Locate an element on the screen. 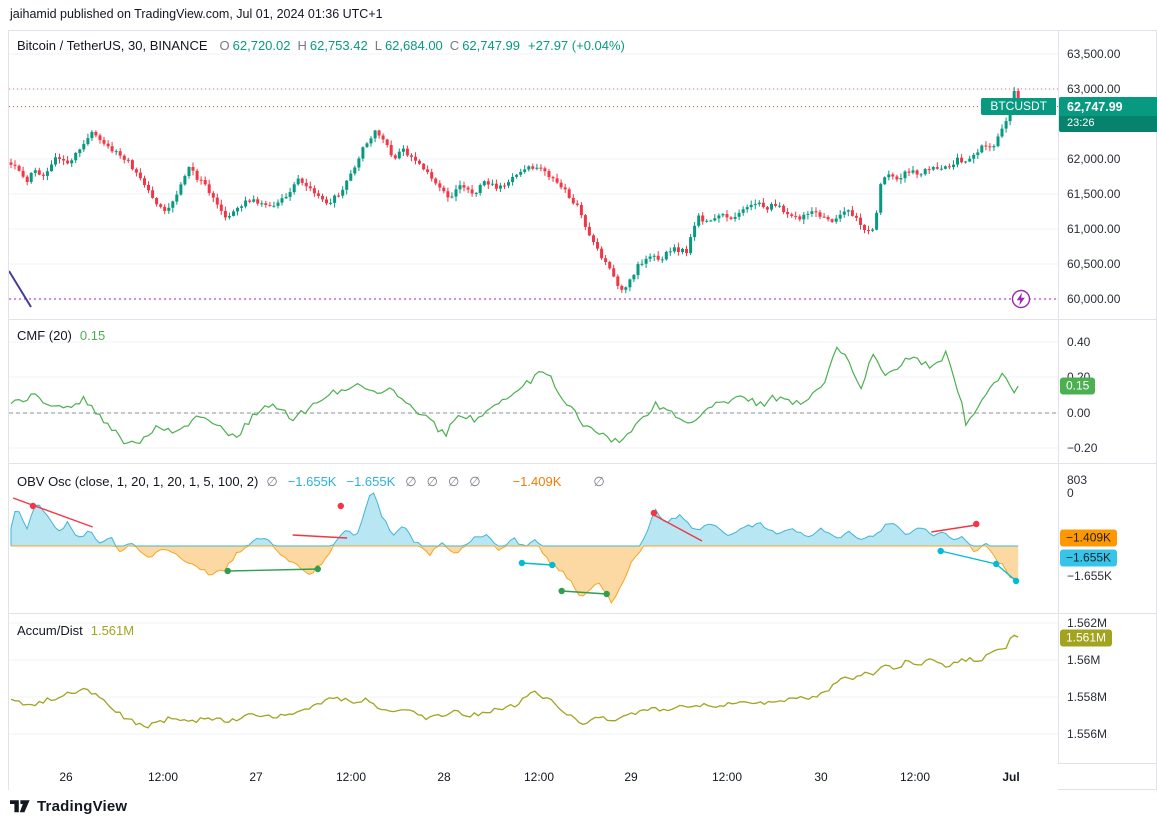 This screenshot has width=1157, height=824. axis-label: 60,500.00 is located at coordinates (1094, 264).